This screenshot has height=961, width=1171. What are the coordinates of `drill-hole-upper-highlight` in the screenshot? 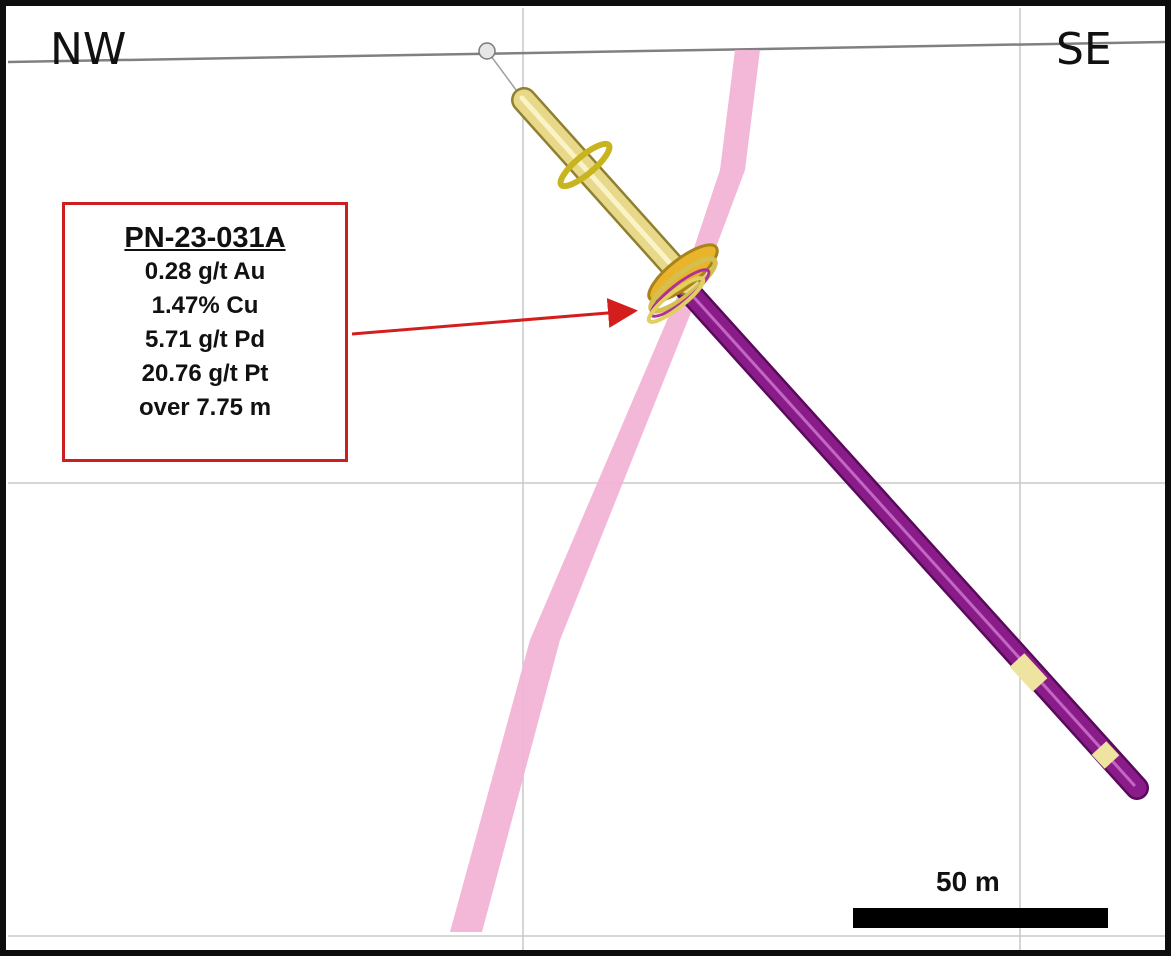 It's located at (603, 189).